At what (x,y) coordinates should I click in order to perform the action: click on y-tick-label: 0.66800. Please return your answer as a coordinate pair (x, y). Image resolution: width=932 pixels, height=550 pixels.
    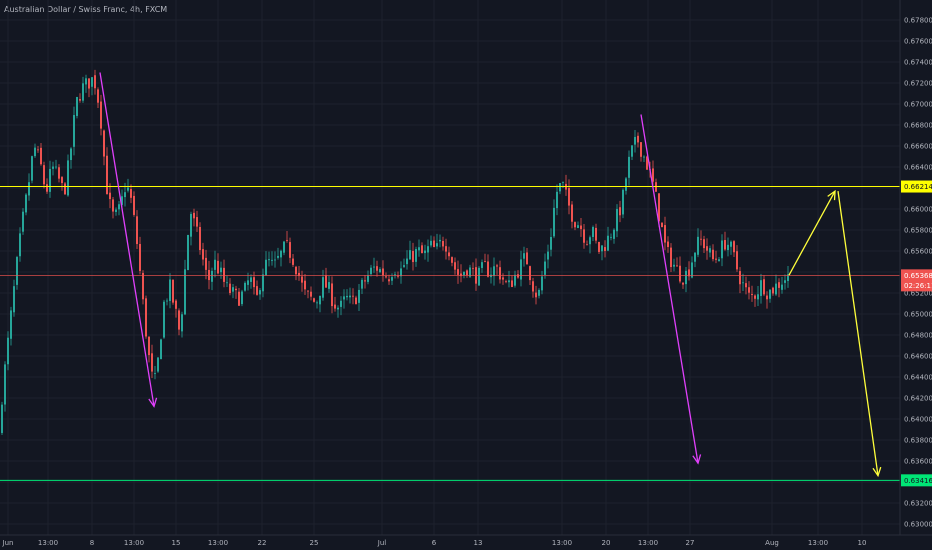
    Looking at the image, I should click on (918, 126).